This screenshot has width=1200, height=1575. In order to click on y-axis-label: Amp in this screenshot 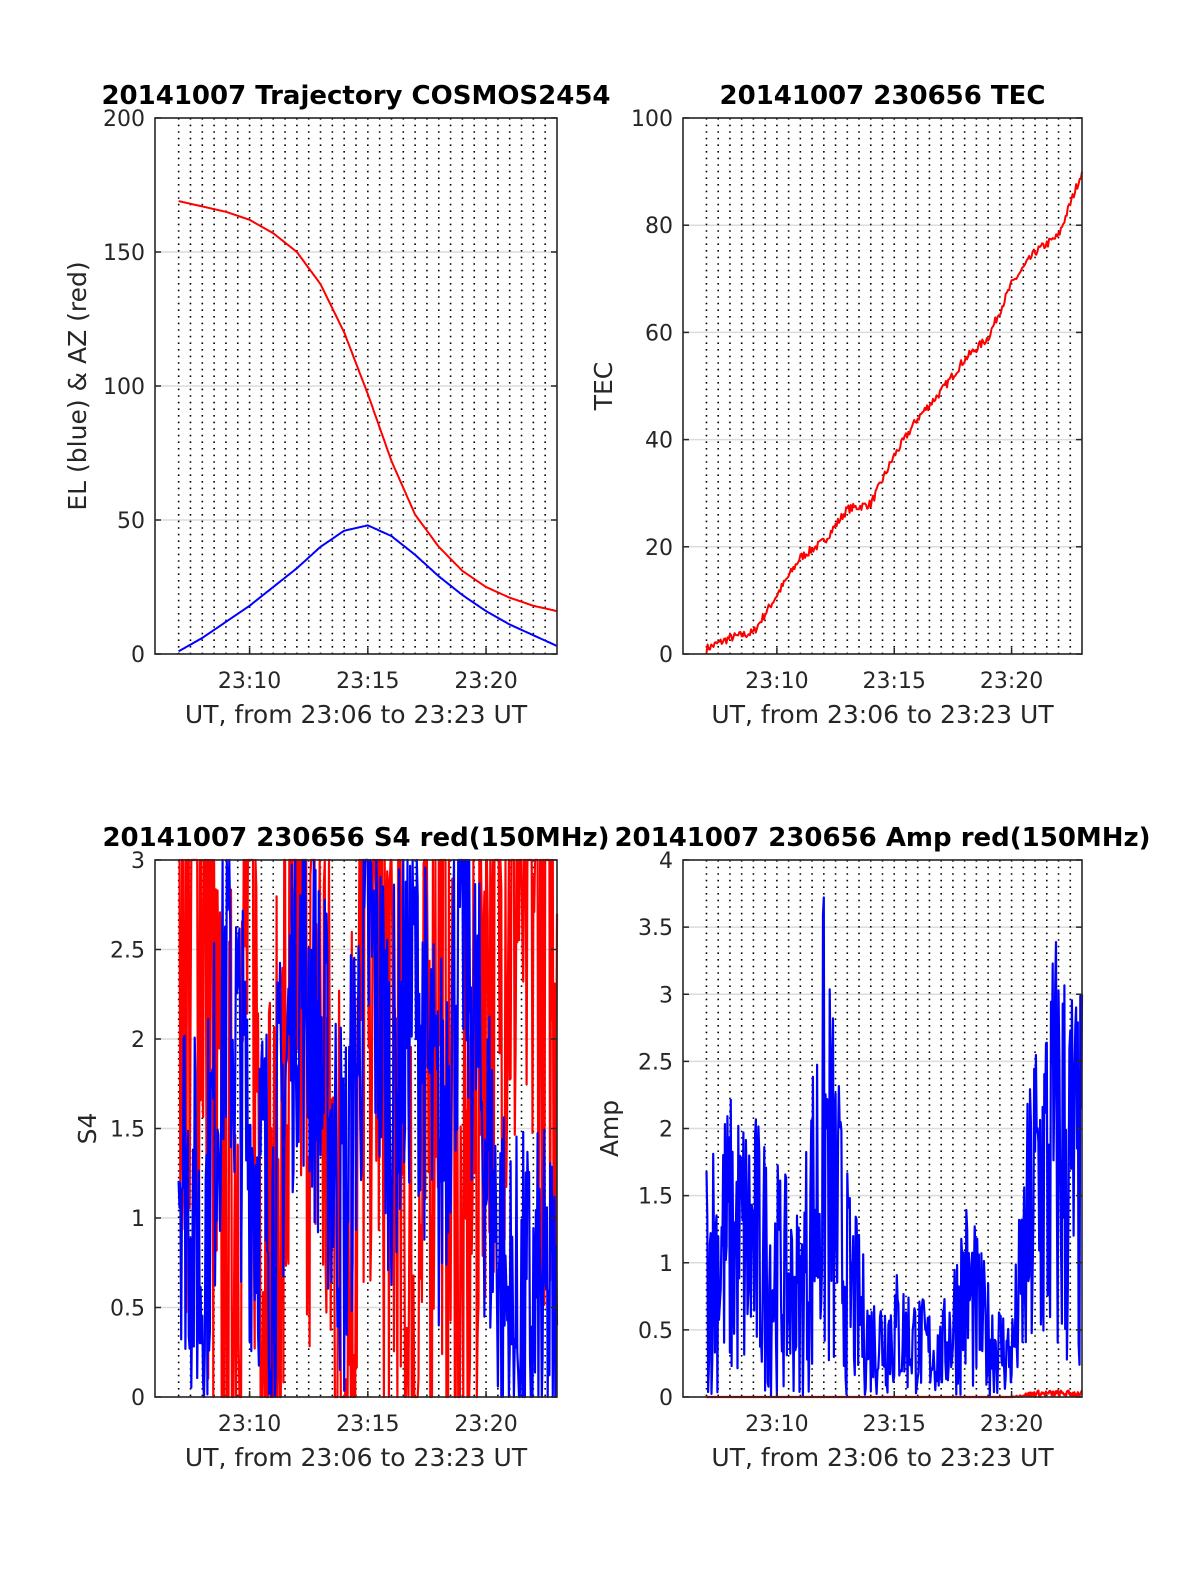, I will do `click(609, 1128)`.